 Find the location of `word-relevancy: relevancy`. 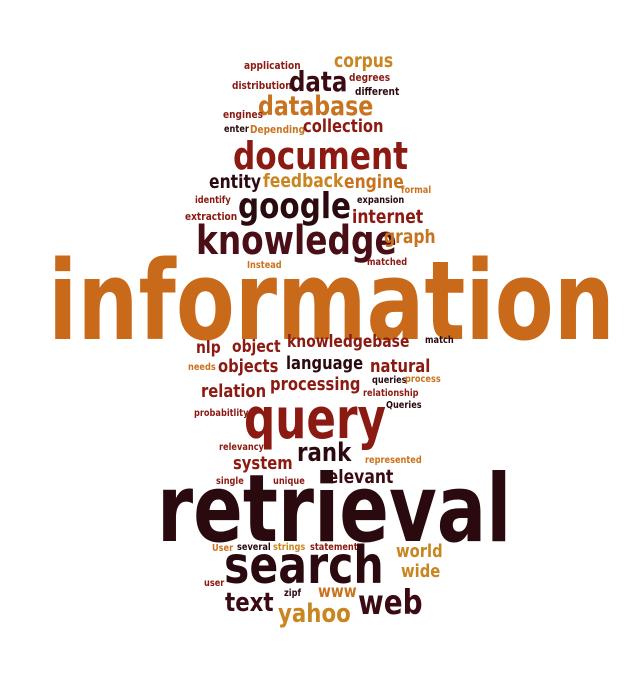

word-relevancy: relevancy is located at coordinates (241, 447).